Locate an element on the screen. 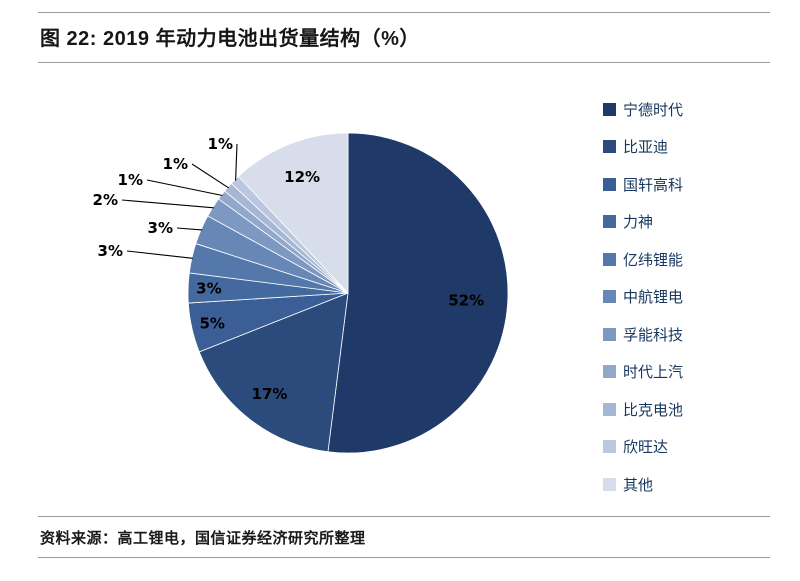  pie-label-7: 1% is located at coordinates (130, 180).